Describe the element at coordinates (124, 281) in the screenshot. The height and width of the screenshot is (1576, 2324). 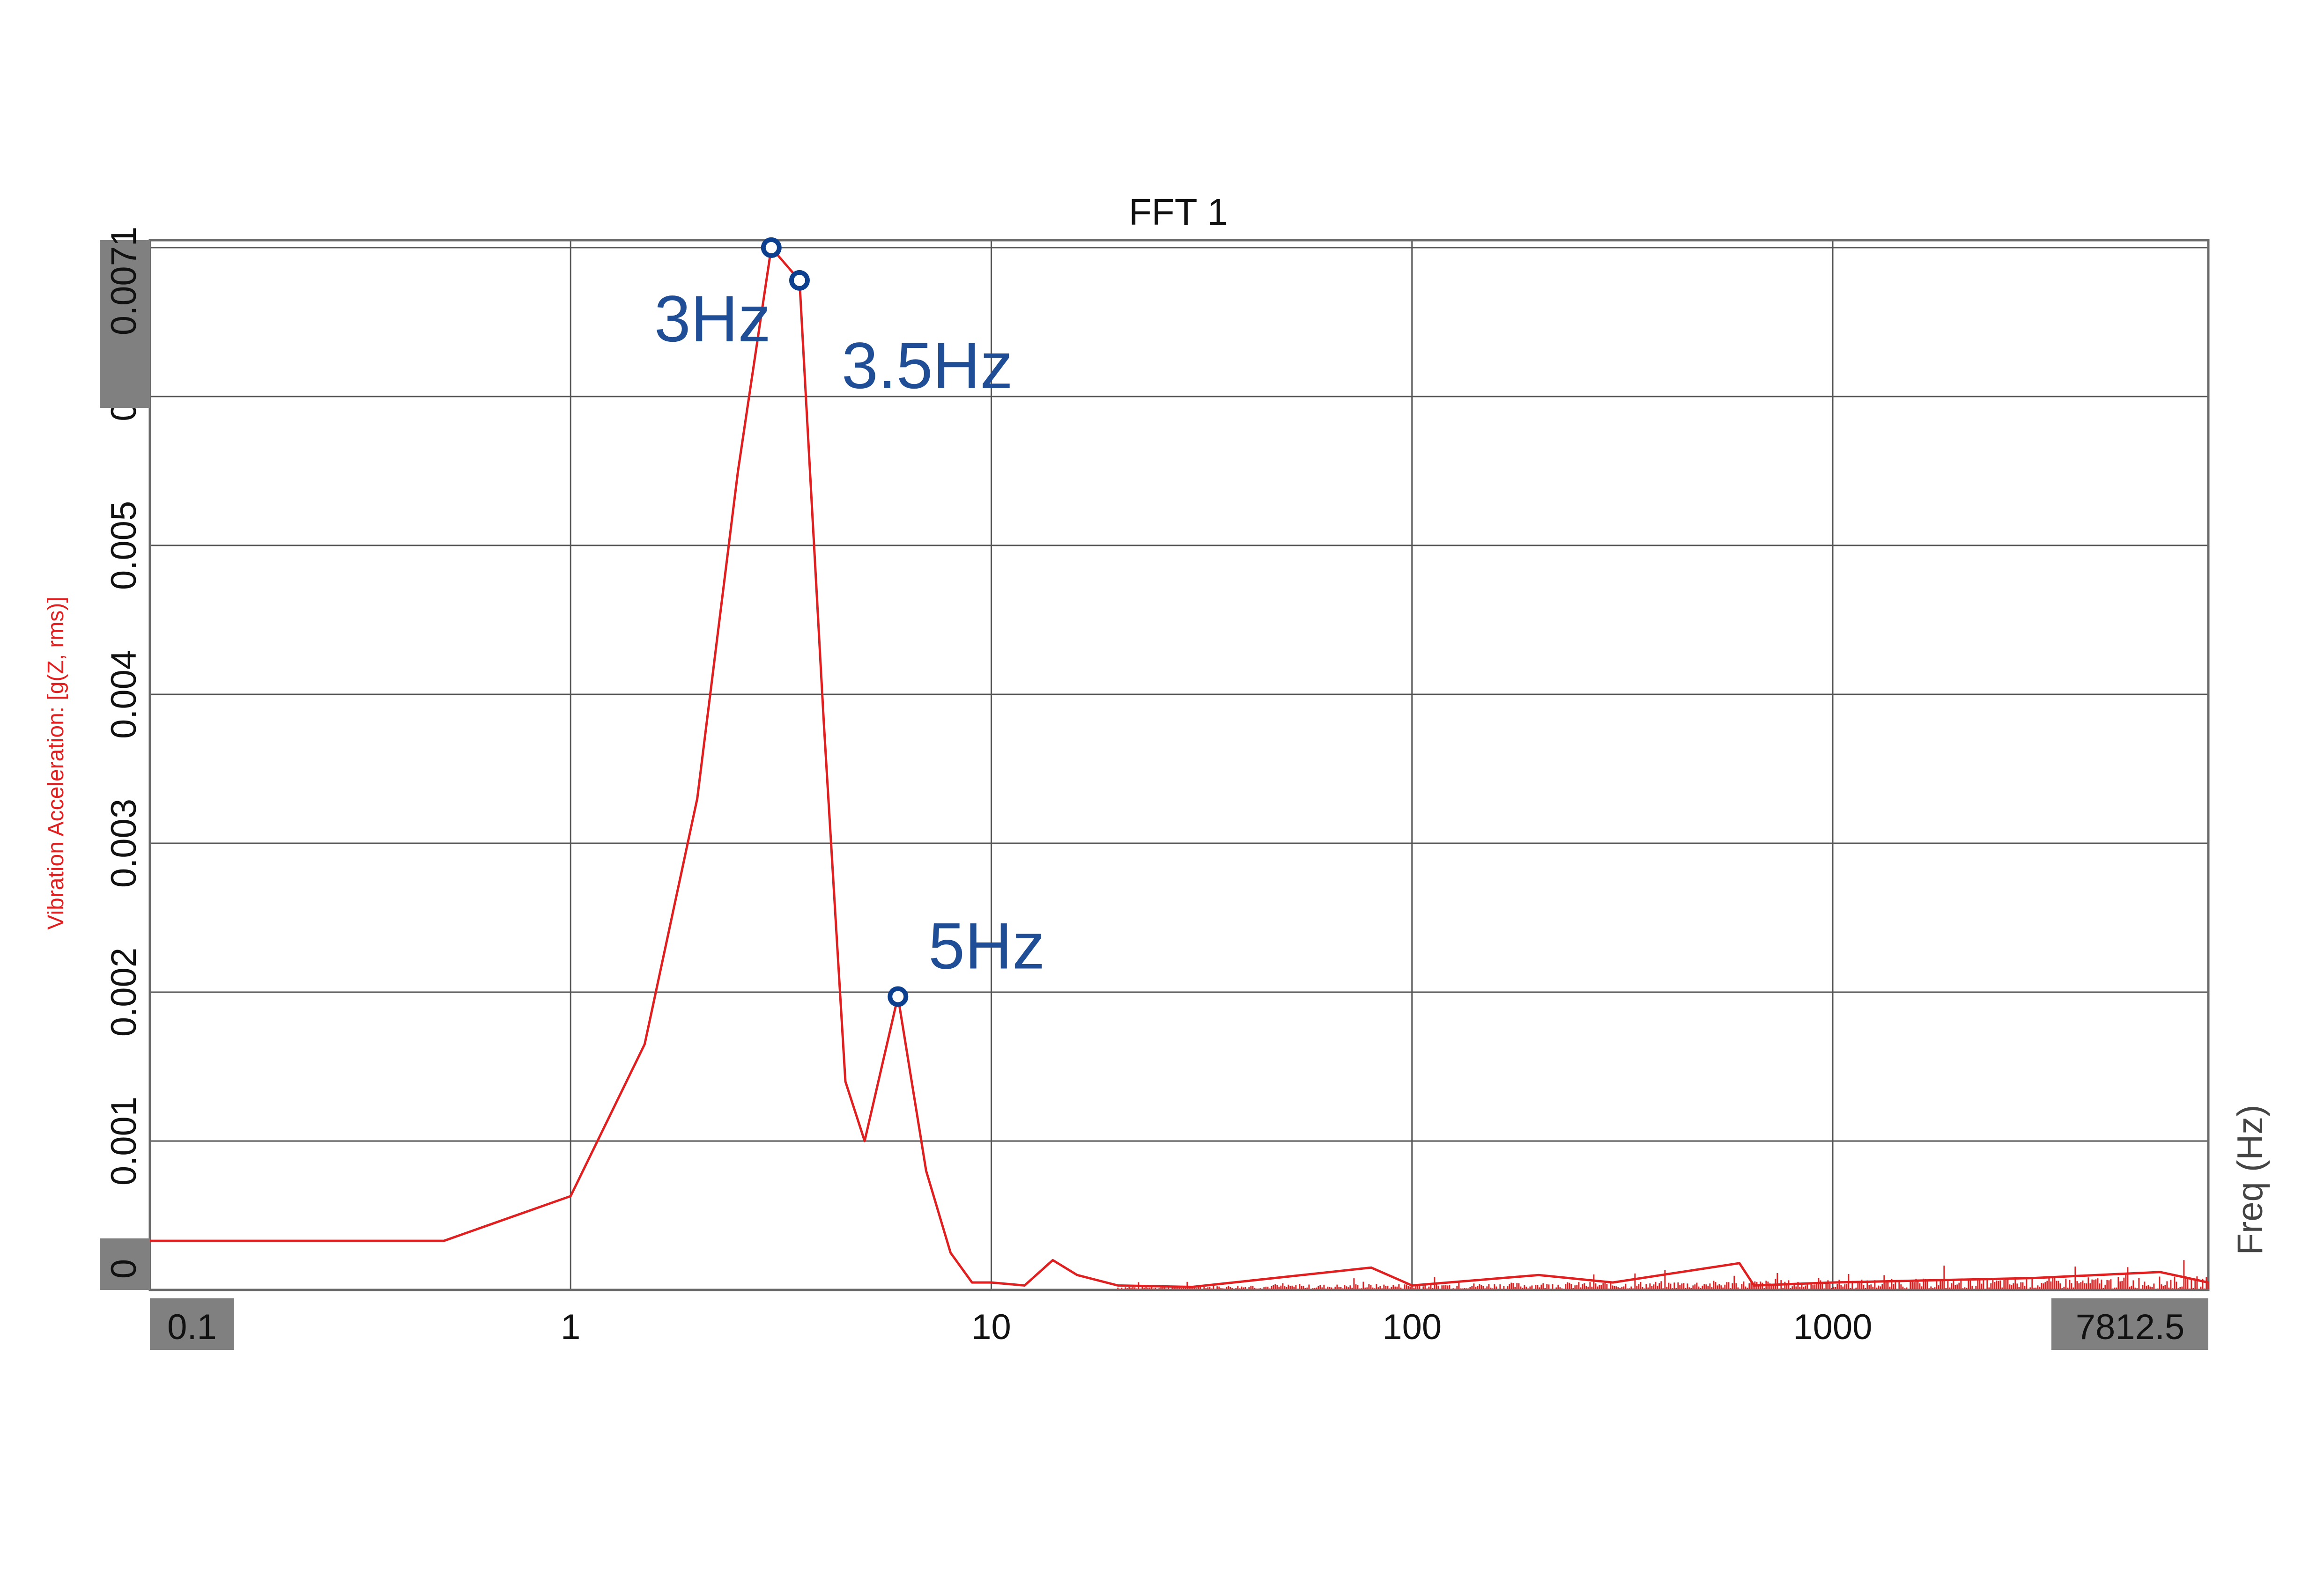
I see `y-tick-label: 0.0071` at that location.